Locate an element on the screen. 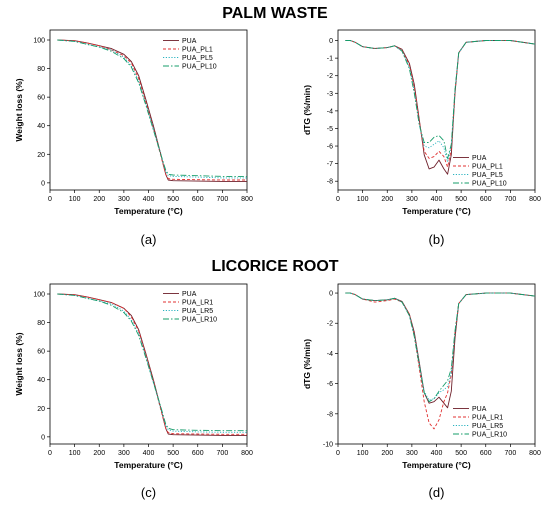 This screenshot has height=511, width=550. section-title-licorice-root: LICORICE ROOT is located at coordinates (275, 266).